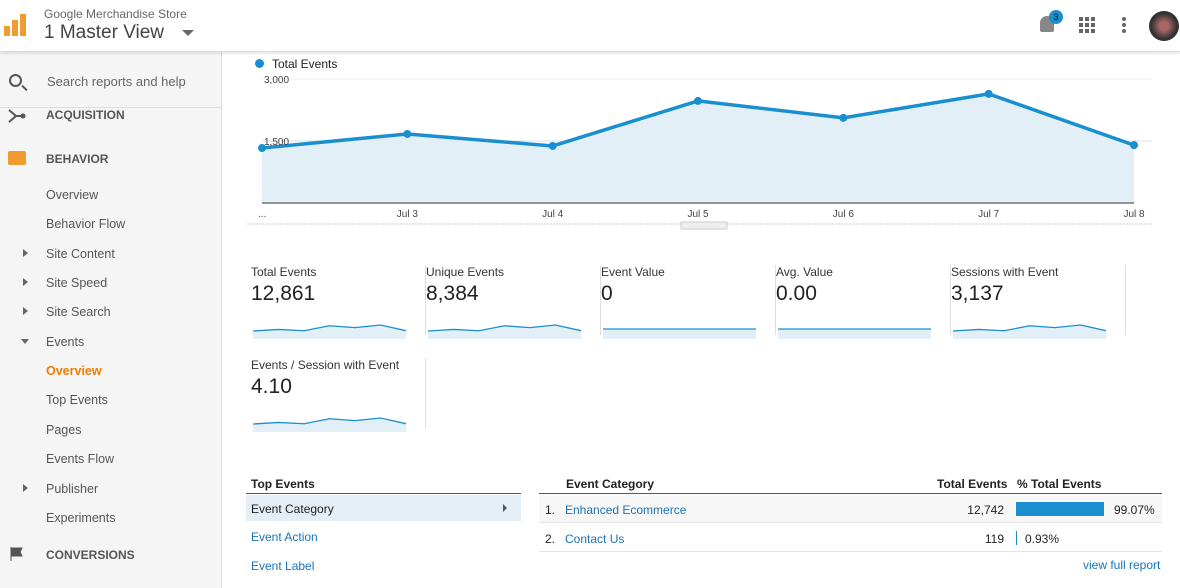 The image size is (1180, 588). What do you see at coordinates (338, 395) in the screenshot?
I see `metric-tile: Events / Session with Event 4.10` at bounding box center [338, 395].